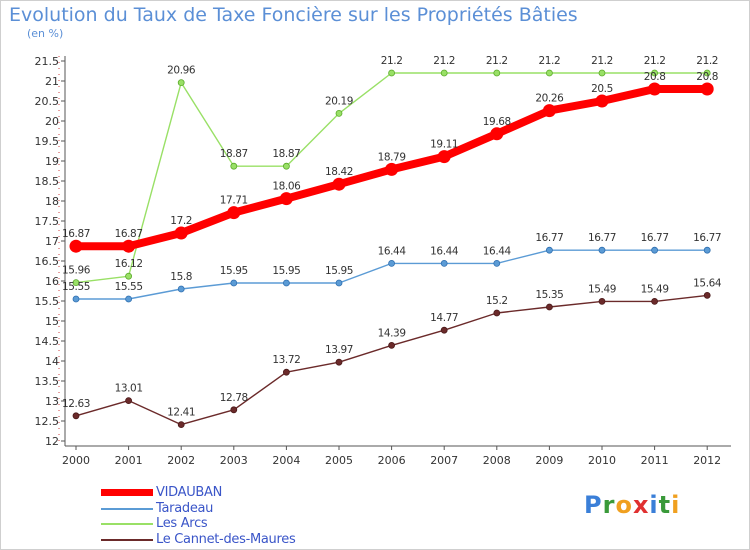  What do you see at coordinates (47, 61) in the screenshot?
I see `y-tick-label: 21.5` at bounding box center [47, 61].